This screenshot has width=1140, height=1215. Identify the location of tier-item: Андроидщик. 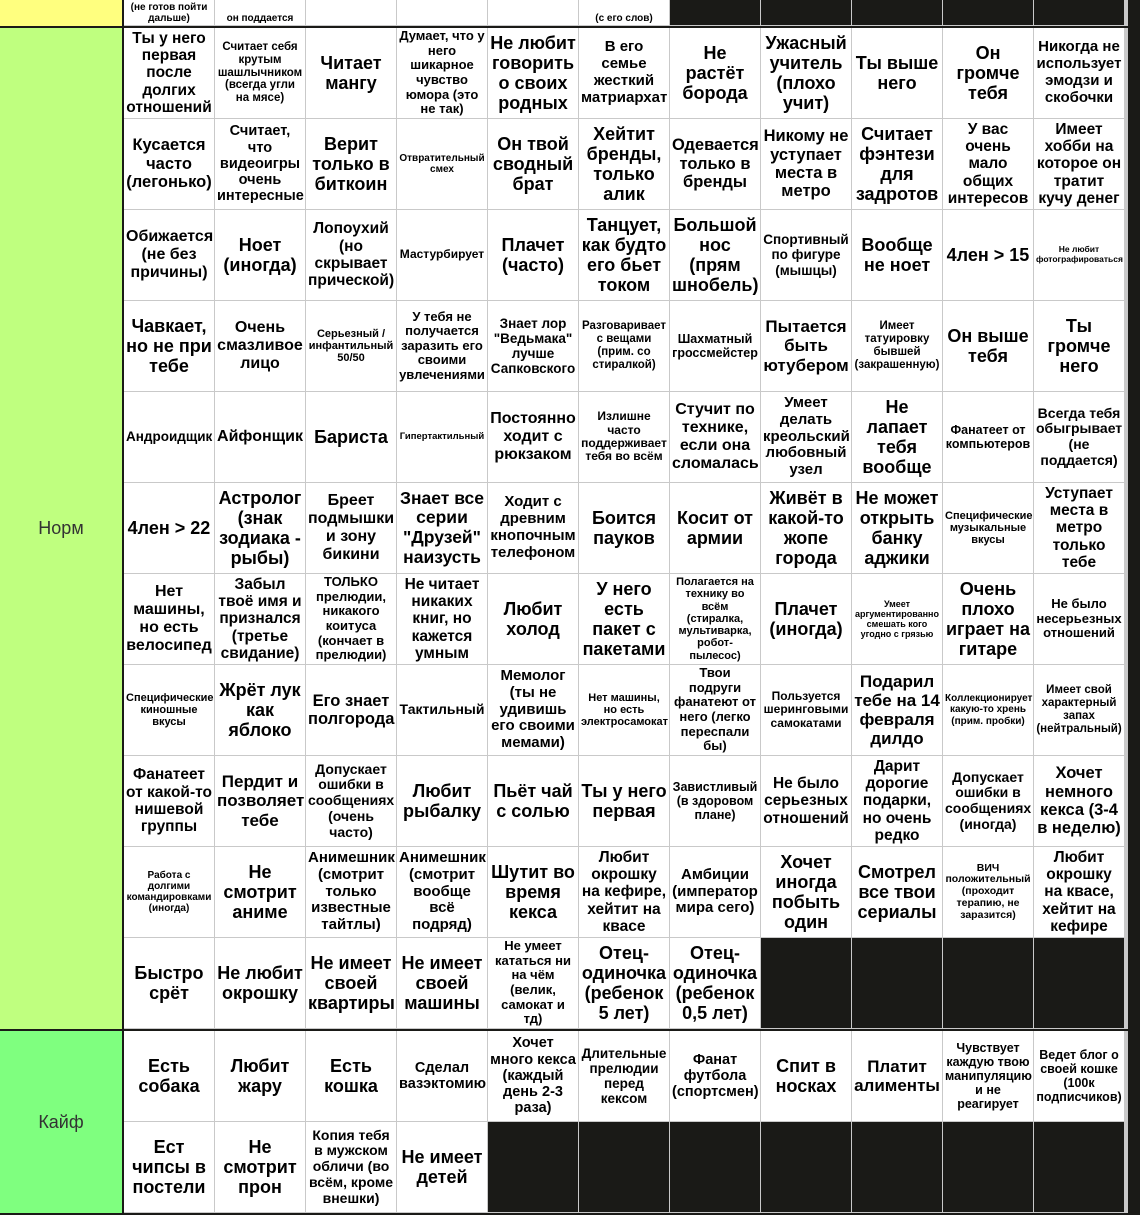
(169, 437).